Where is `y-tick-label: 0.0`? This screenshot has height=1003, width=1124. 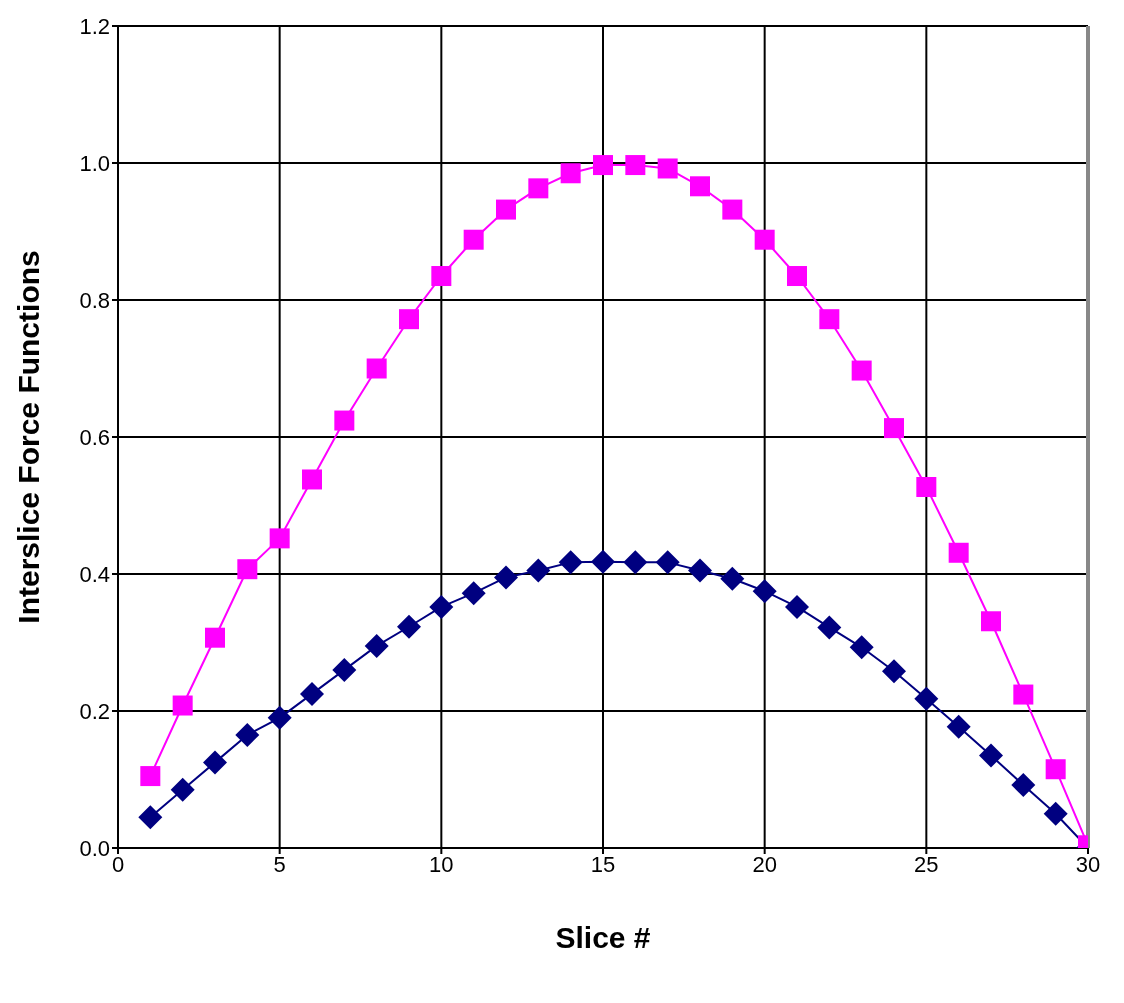
y-tick-label: 0.0 is located at coordinates (94, 848).